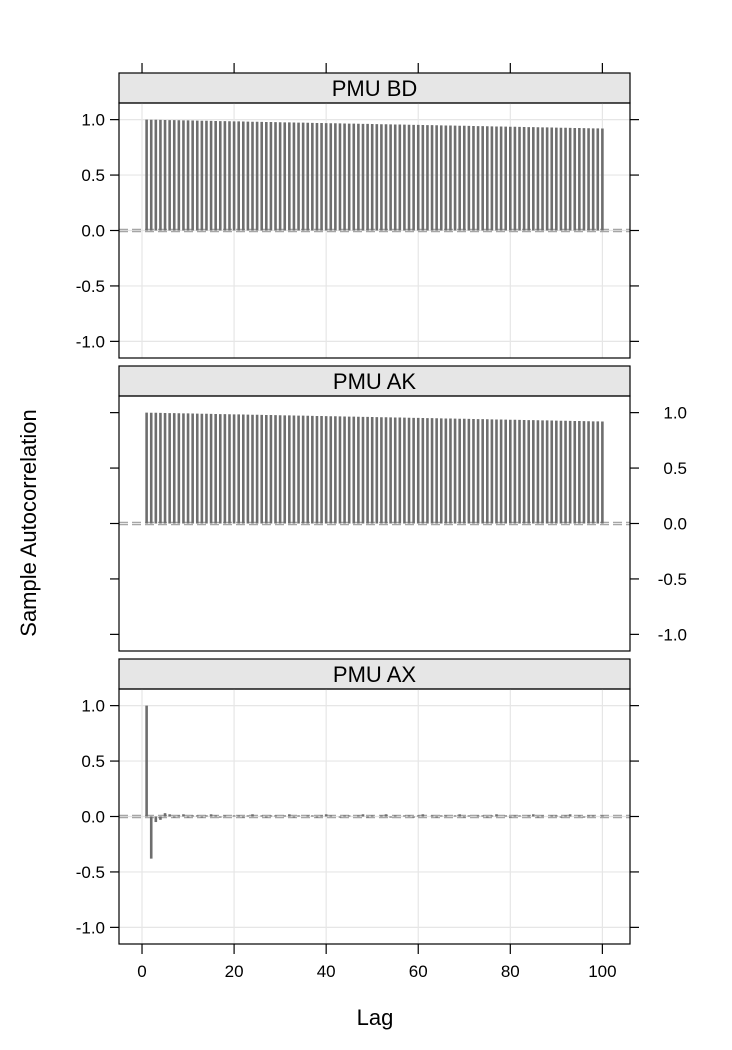  I want to click on x-tick-label: 80, so click(510, 971).